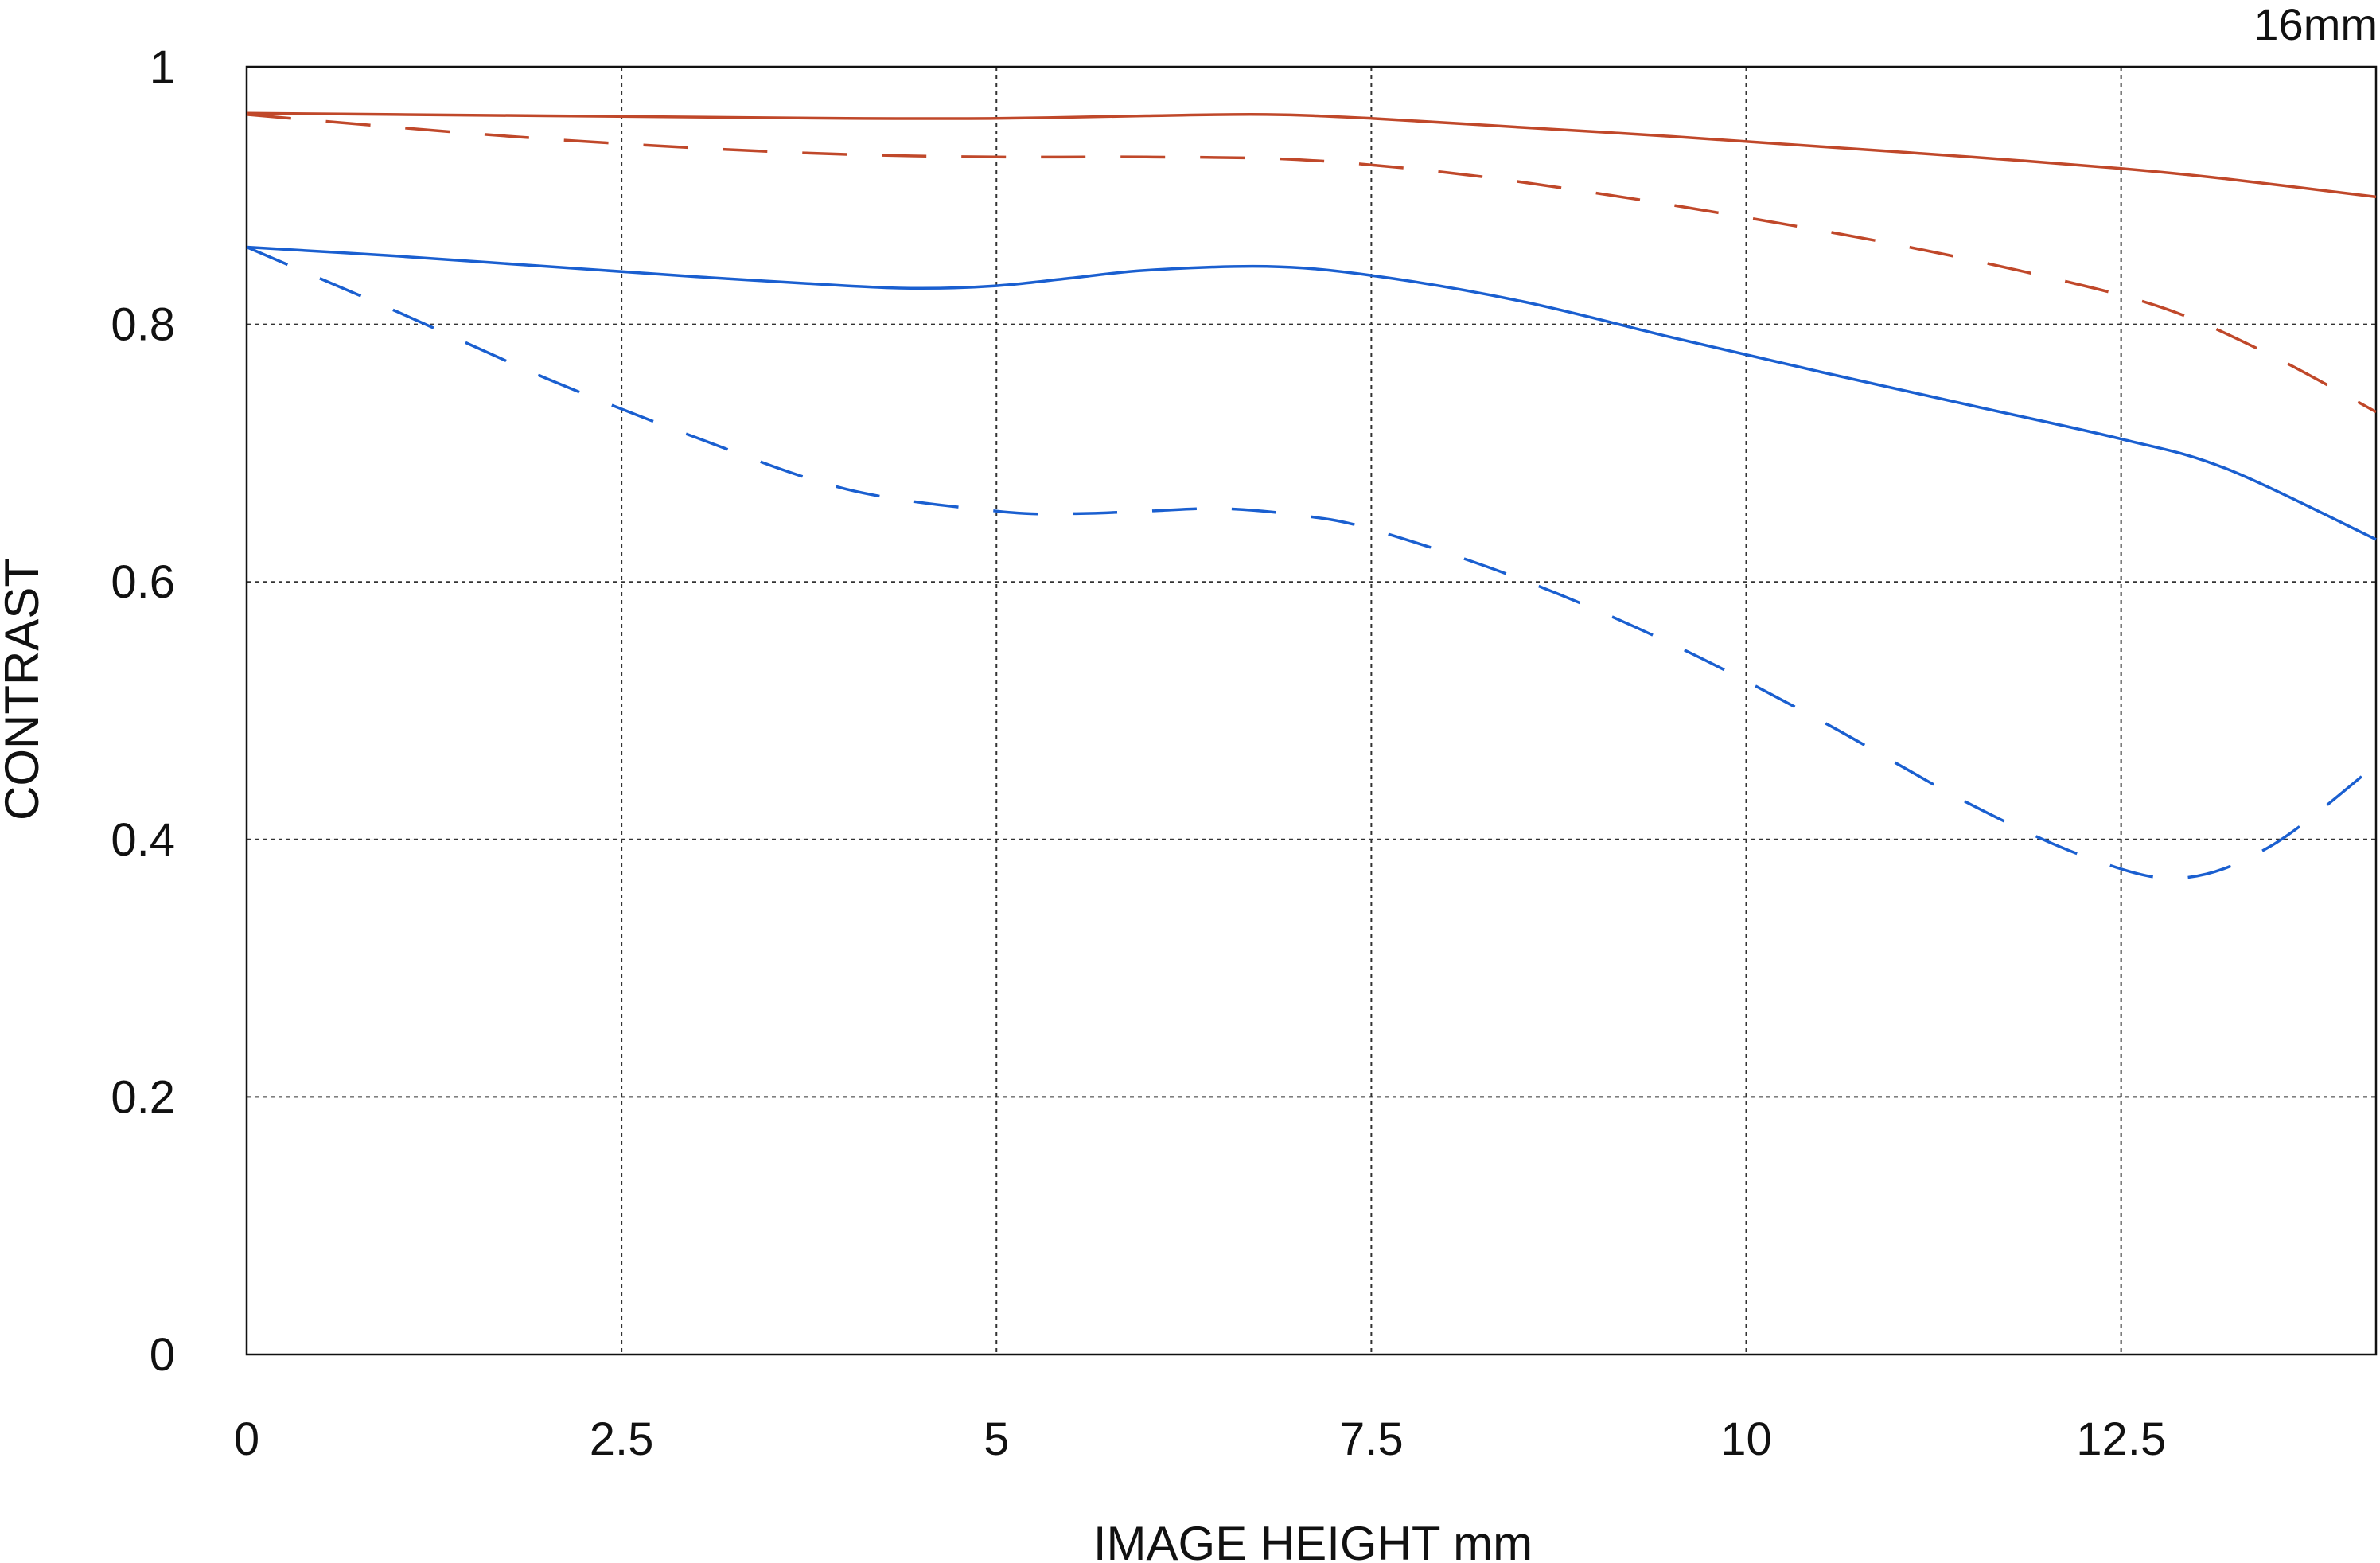 The image size is (2380, 1563). I want to click on chart-title: 16mm, so click(2315, 24).